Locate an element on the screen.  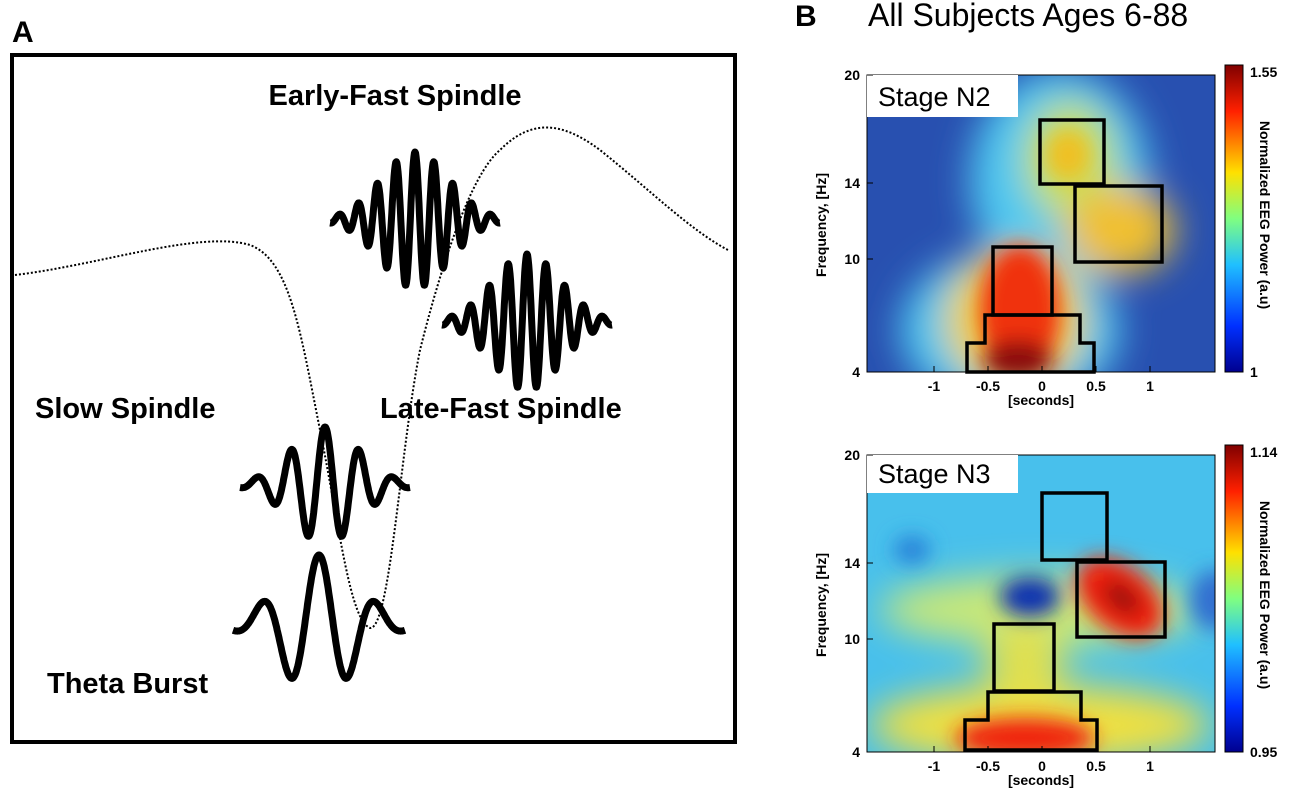
panel-title: All Subjects Ages 6-88 is located at coordinates (1028, 16).